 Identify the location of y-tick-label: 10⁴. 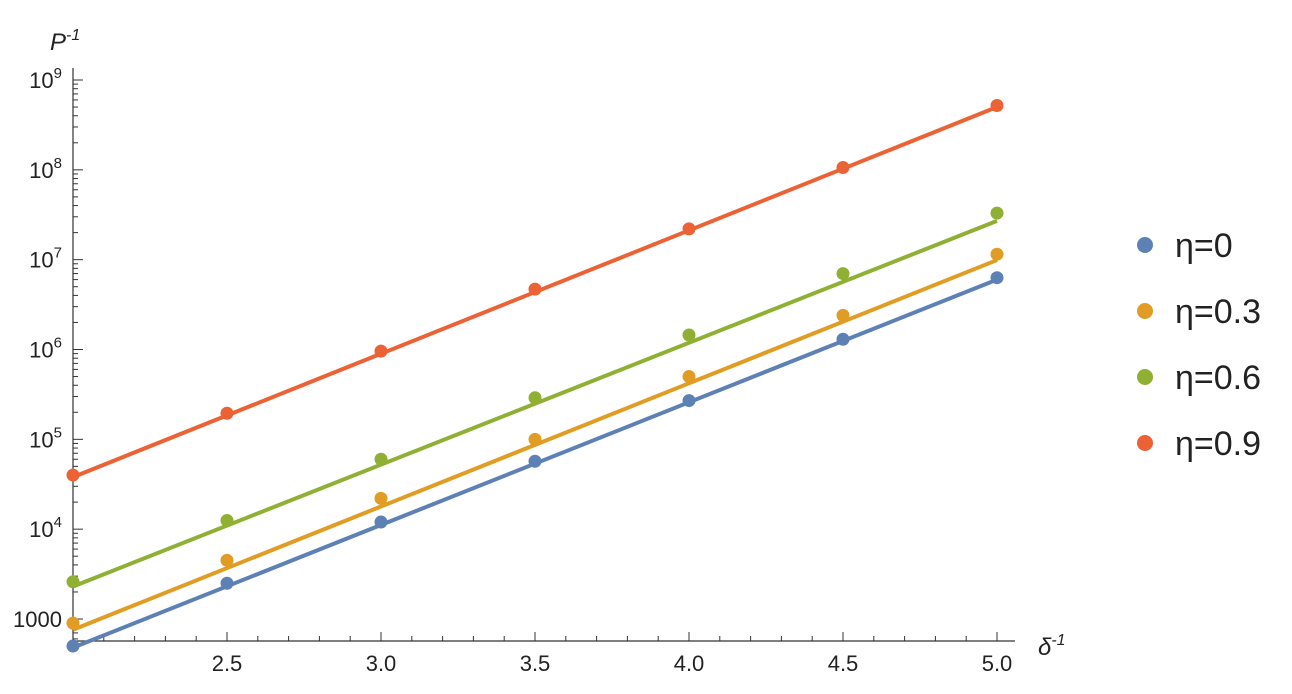
(45, 528).